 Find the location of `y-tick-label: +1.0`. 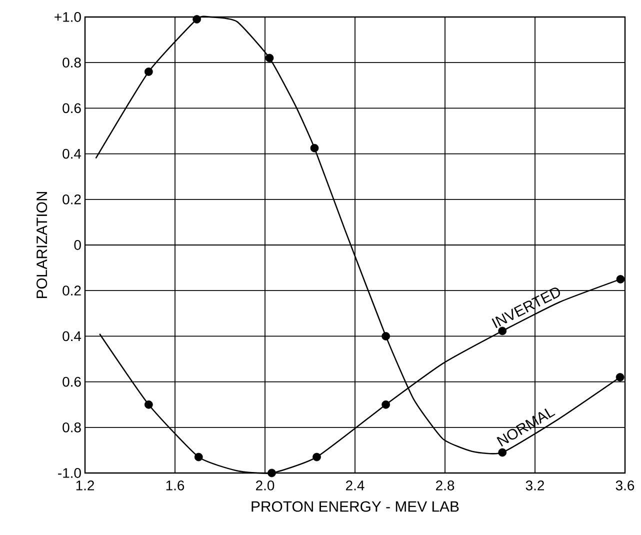

y-tick-label: +1.0 is located at coordinates (67, 17).